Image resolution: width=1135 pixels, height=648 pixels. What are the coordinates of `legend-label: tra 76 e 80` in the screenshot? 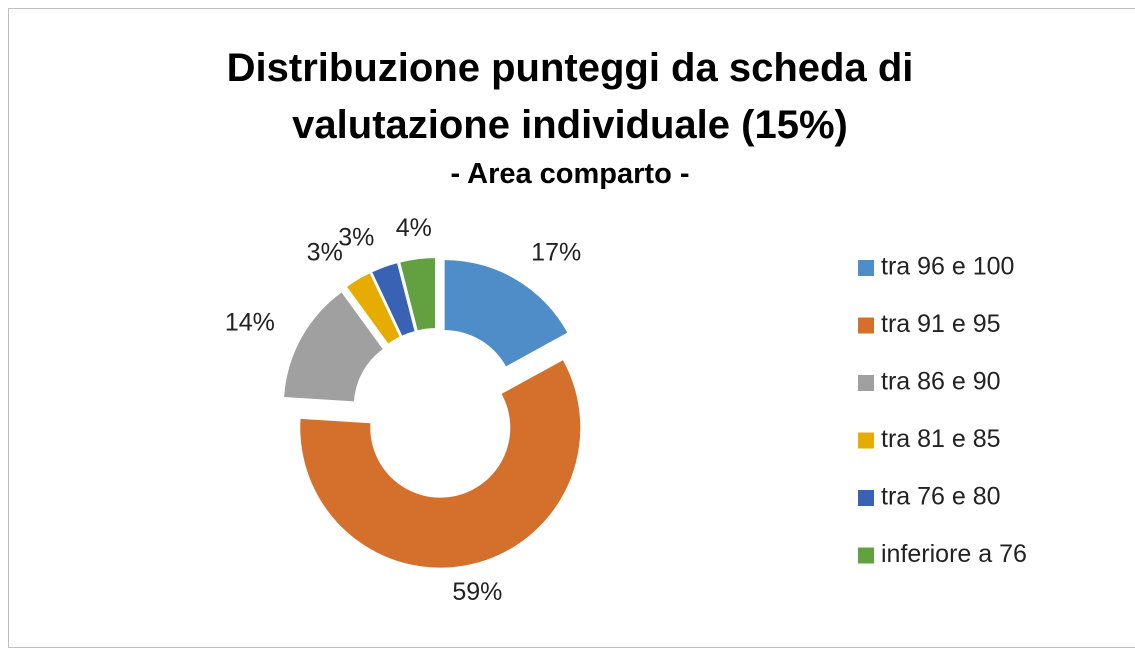 It's located at (941, 497).